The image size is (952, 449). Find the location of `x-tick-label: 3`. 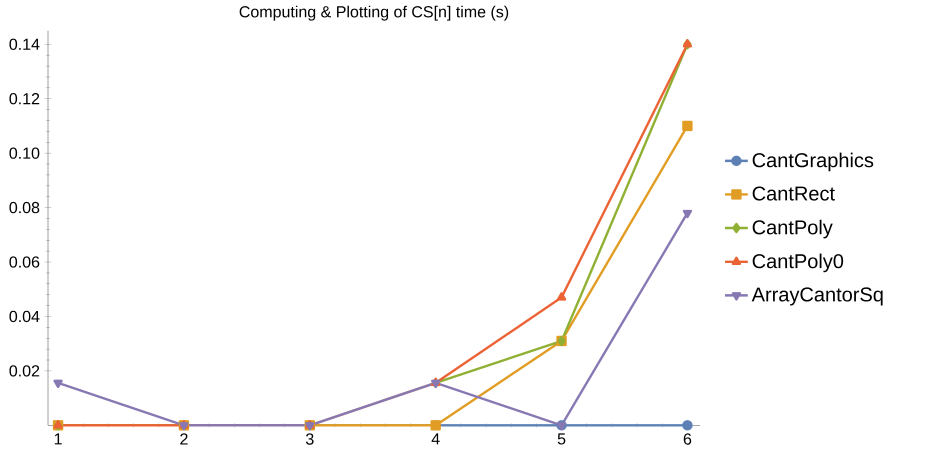

x-tick-label: 3 is located at coordinates (310, 439).